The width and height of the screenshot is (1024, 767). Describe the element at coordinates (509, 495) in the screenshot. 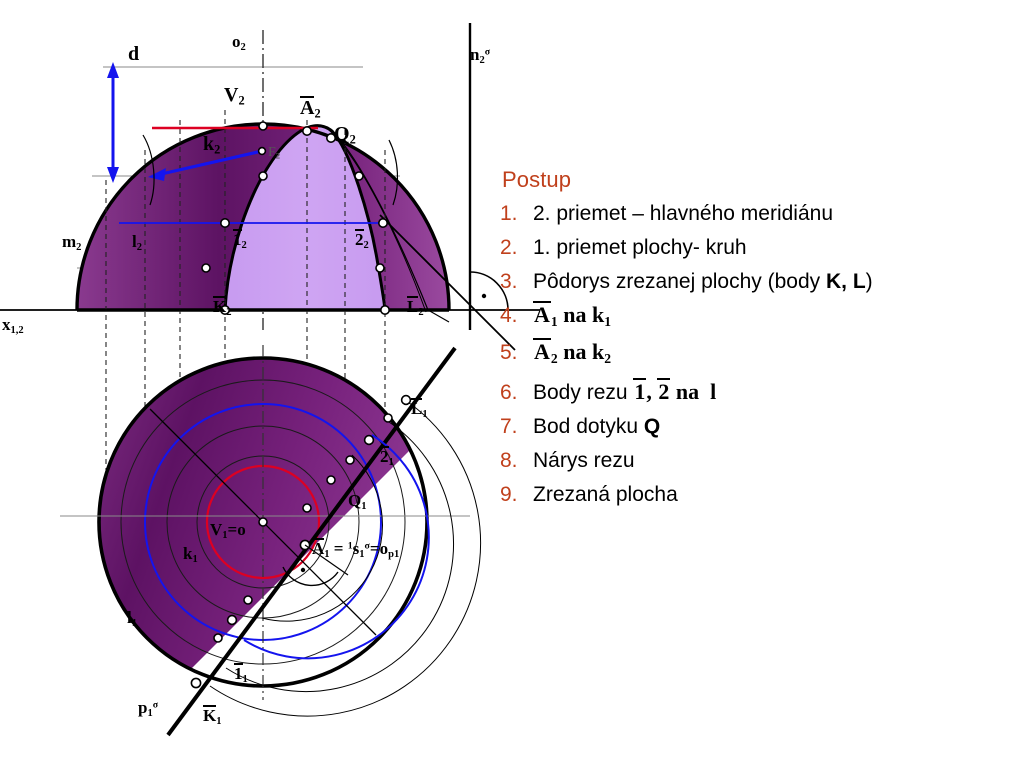

I see `step-9-number: 9.` at that location.